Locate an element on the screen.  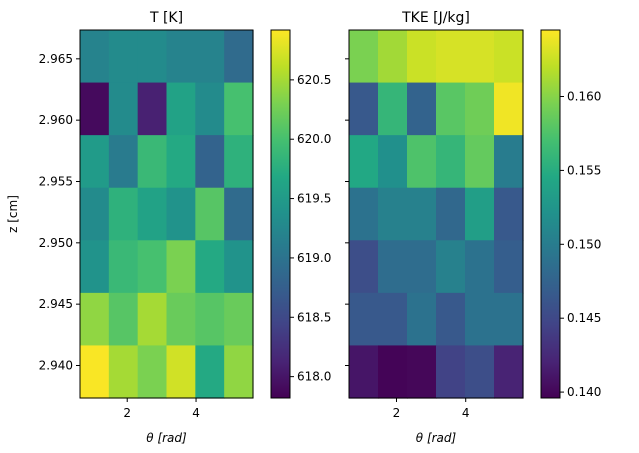
colorbar-temperature: 618.0 618.5 619.0 619.5 620.0 620.5 is located at coordinates (300, 214).